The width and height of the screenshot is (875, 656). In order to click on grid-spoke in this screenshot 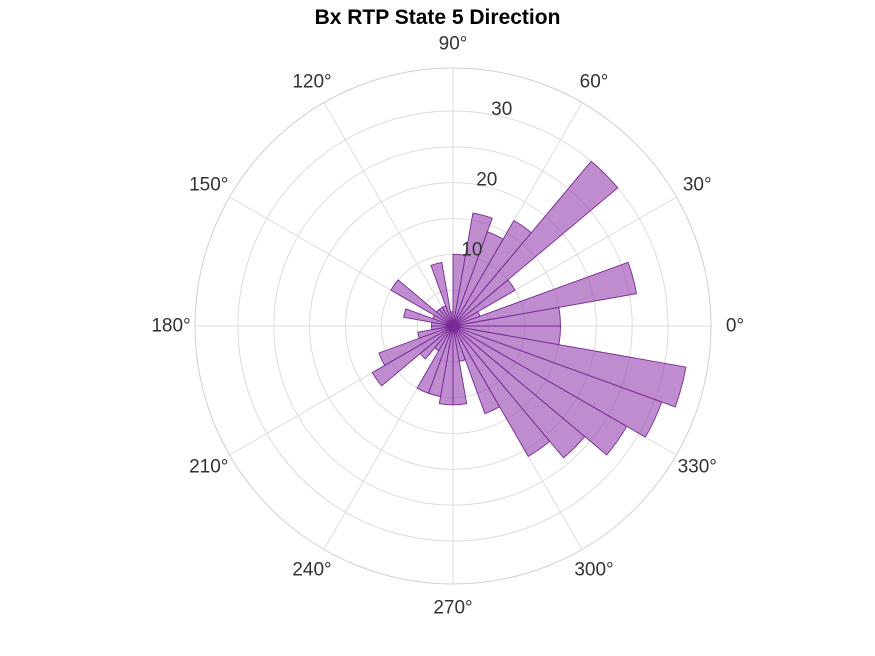, I will do `click(388, 214)`.